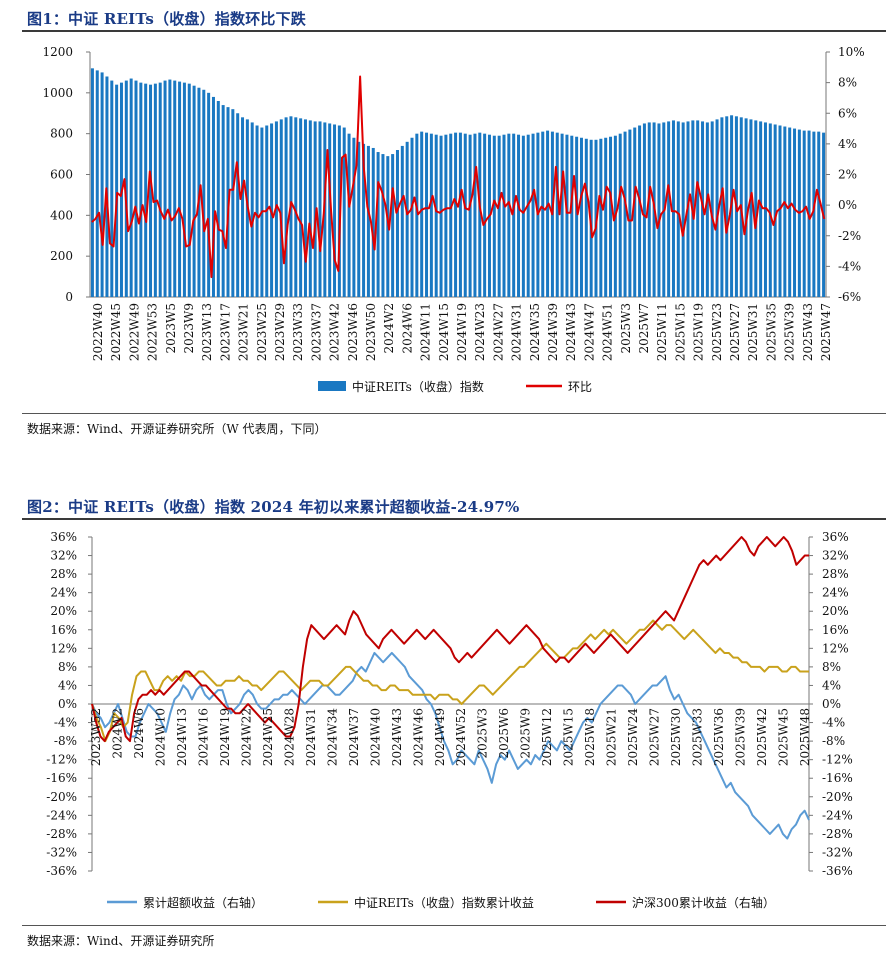 The width and height of the screenshot is (891, 961). I want to click on c1-left-tick-label: 1000, so click(57, 93).